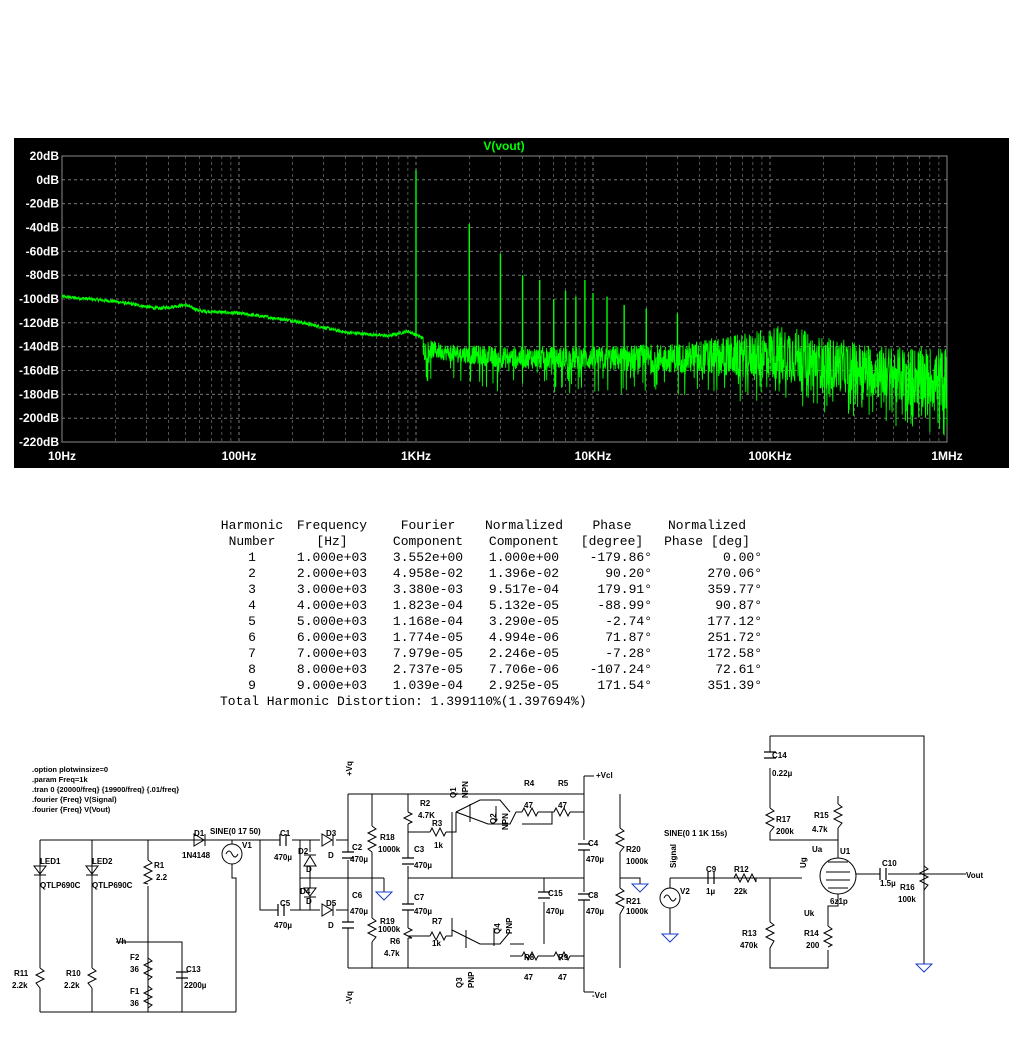 The height and width of the screenshot is (1038, 1025). Describe the element at coordinates (612, 541) in the screenshot. I see `table-cell: [degree]` at that location.